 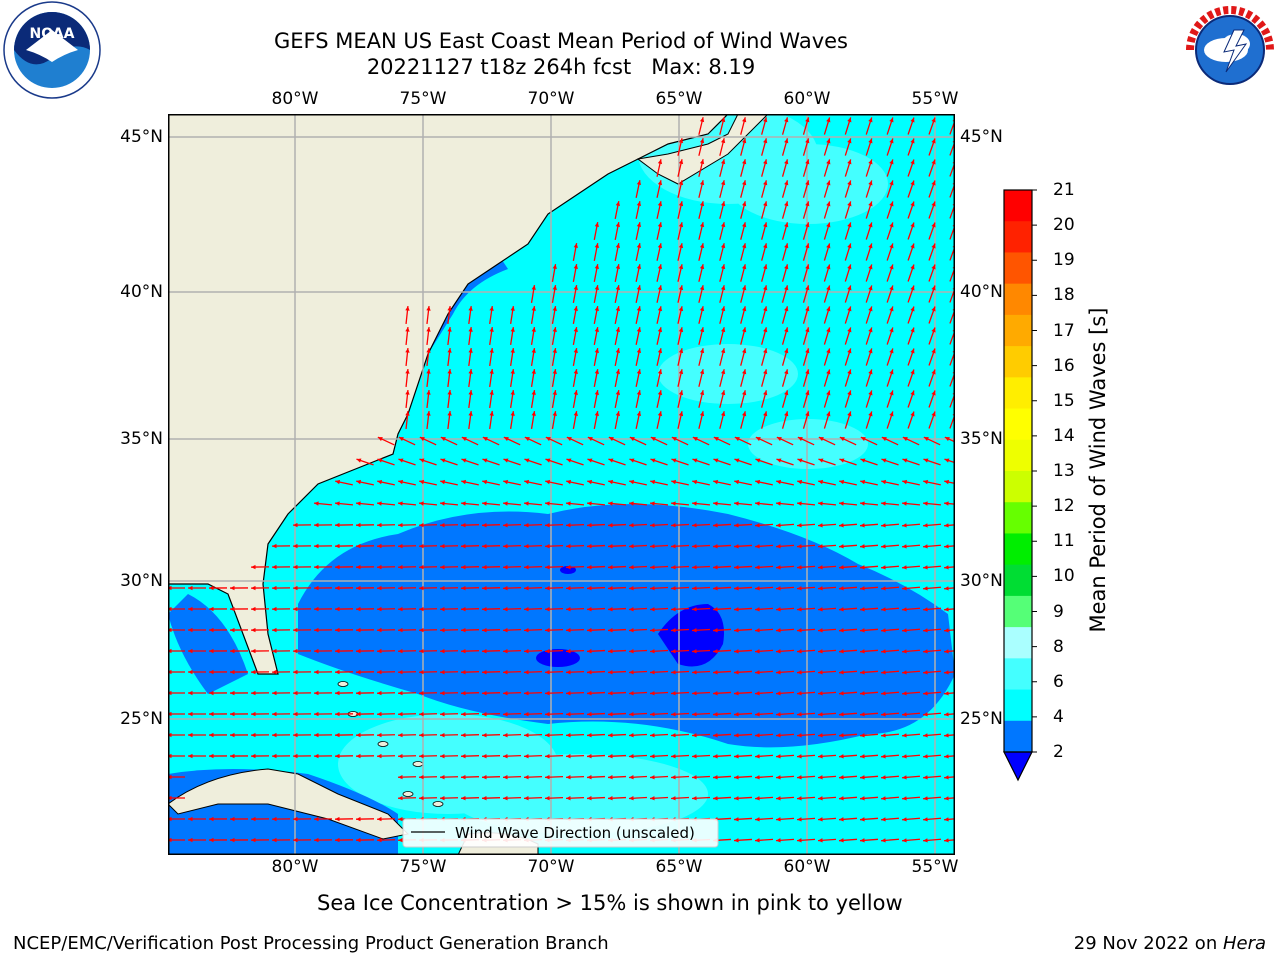 I want to click on max-value: Max: 8.19, so click(x=703, y=67).